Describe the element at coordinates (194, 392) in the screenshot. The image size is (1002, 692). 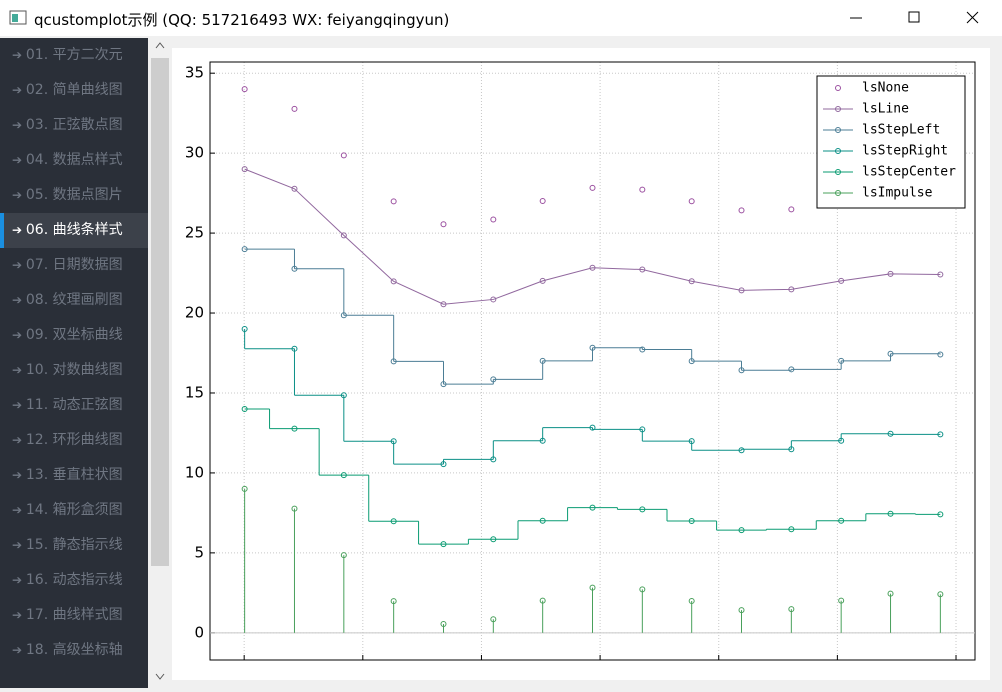
I see `y-tick-label: 15` at that location.